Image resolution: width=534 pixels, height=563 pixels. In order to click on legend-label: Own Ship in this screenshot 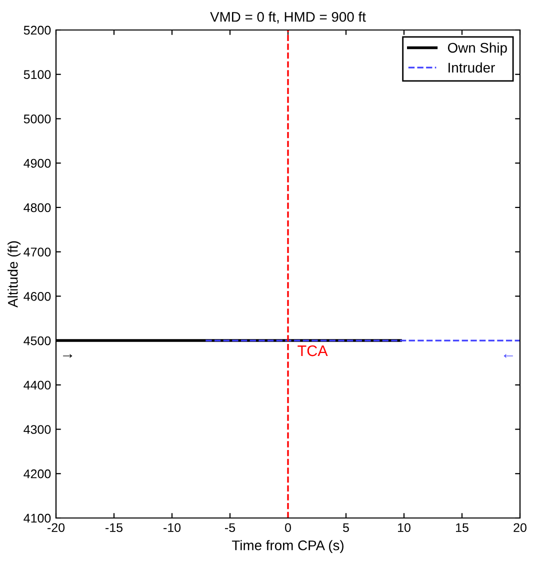, I will do `click(477, 49)`.